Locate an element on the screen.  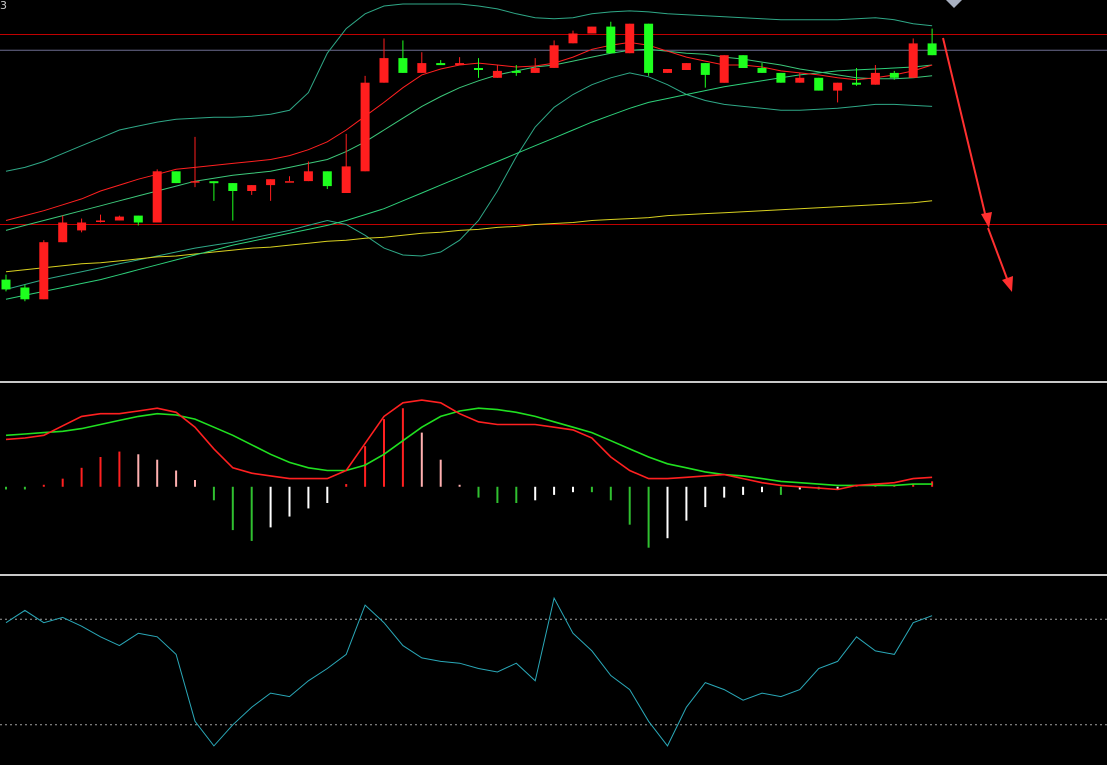
top-marker-icon is located at coordinates (954, 4).